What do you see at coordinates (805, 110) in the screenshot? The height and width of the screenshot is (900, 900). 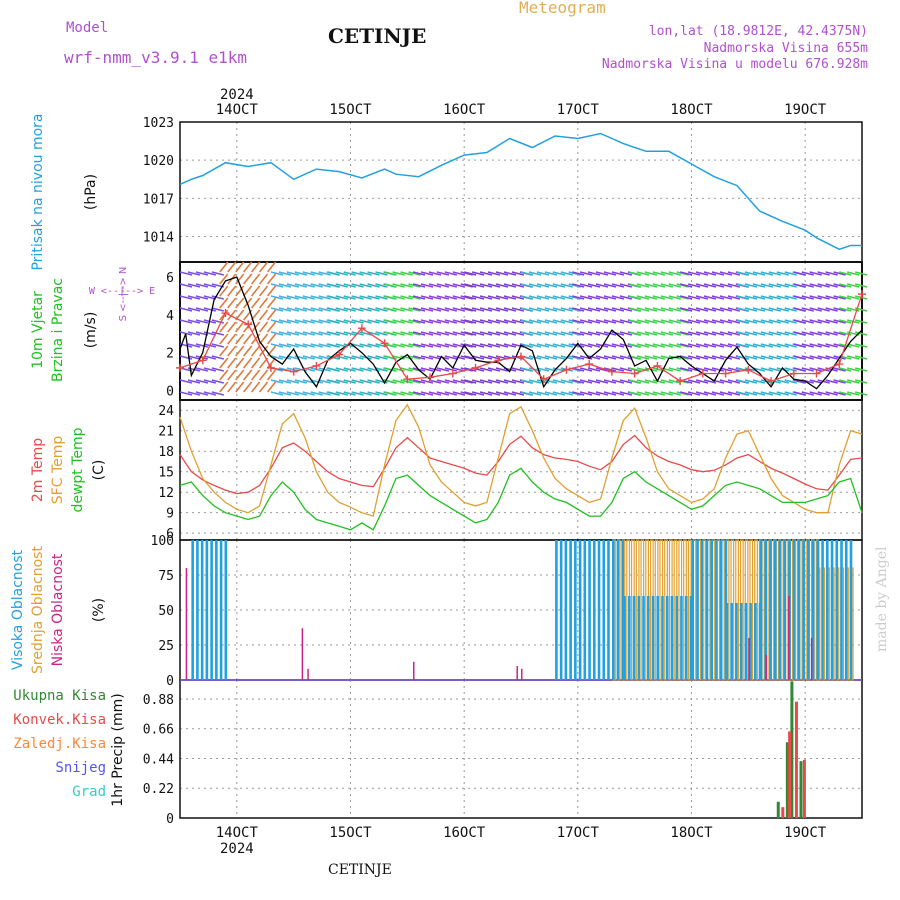 I see `top-tick-label: 19OCT` at bounding box center [805, 110].